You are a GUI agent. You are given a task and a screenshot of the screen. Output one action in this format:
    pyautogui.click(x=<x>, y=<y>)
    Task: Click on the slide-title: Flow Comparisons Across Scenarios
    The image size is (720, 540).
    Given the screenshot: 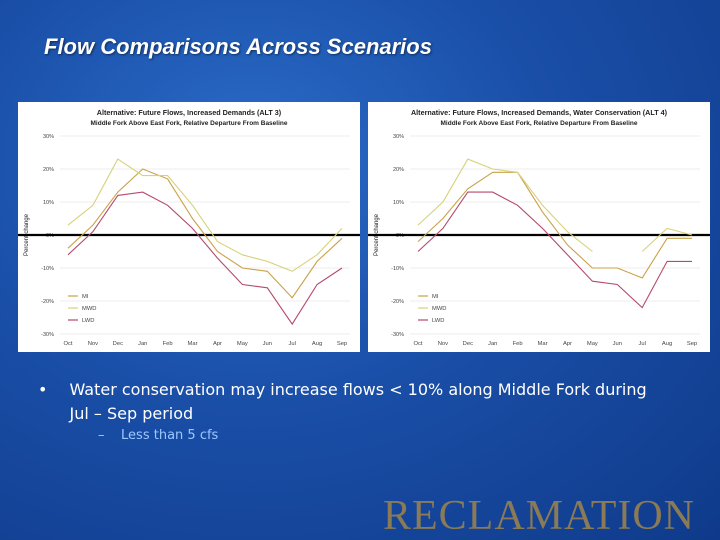 What is the action you would take?
    pyautogui.click(x=238, y=46)
    